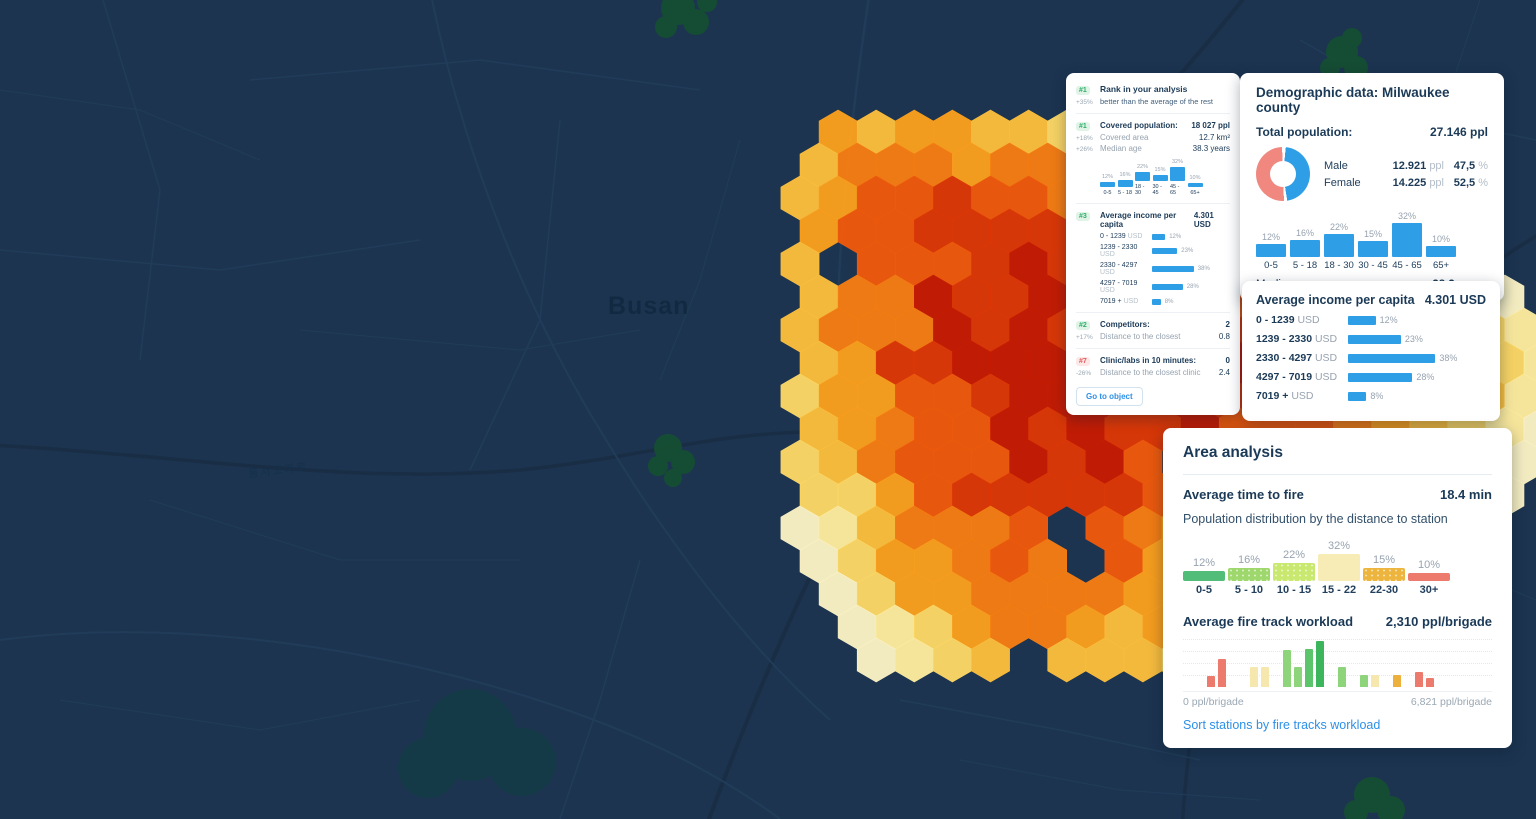 This screenshot has height=819, width=1536. What do you see at coordinates (1377, 396) in the screenshot?
I see `income-percent-label: 8%` at bounding box center [1377, 396].